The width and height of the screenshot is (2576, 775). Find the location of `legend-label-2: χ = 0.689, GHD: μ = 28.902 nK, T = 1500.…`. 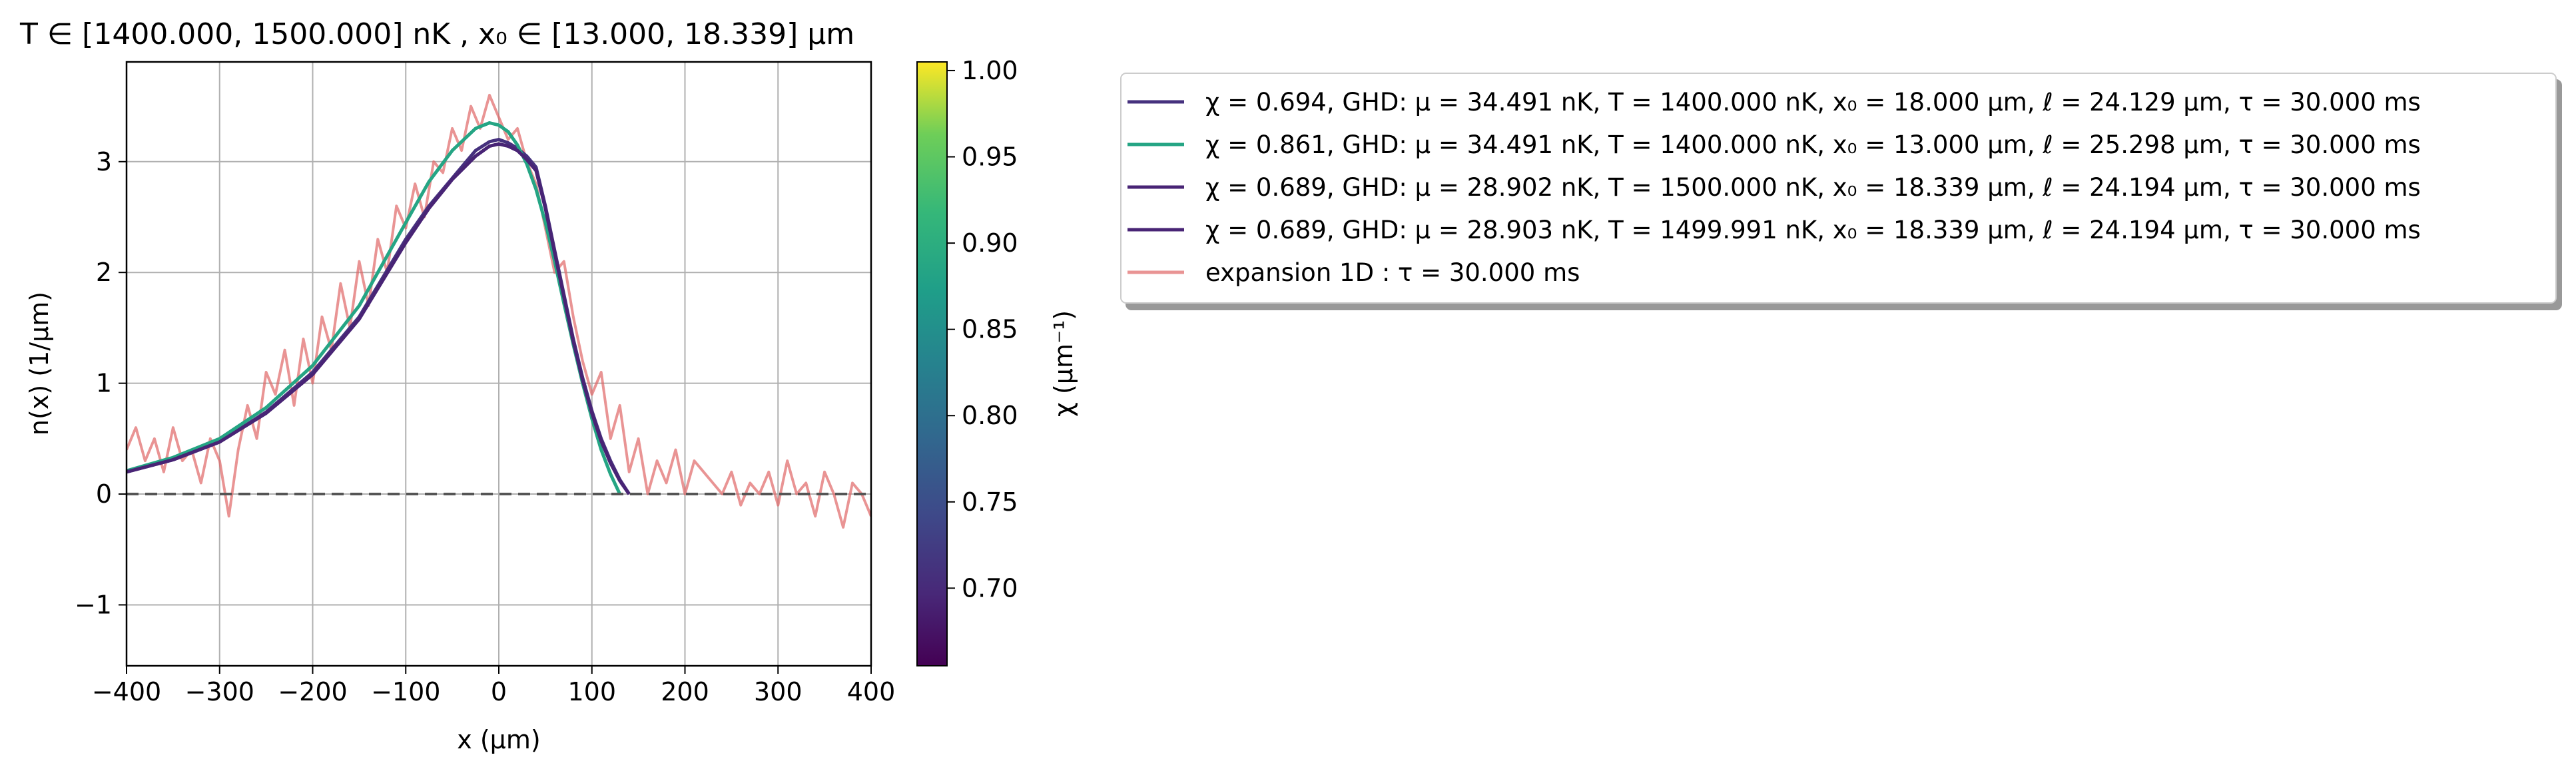

legend-label-2: χ = 0.689, GHD: μ = 28.902 nK, T = 1500.… is located at coordinates (1813, 187).